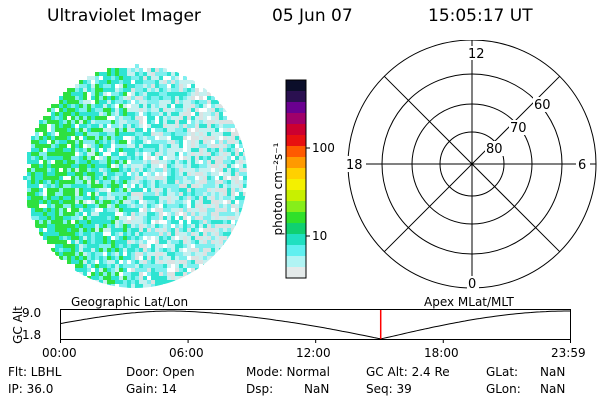 Image resolution: width=600 pixels, height=400 pixels. I want to click on timeline-right-label: Apex MLat/MLT, so click(469, 302).